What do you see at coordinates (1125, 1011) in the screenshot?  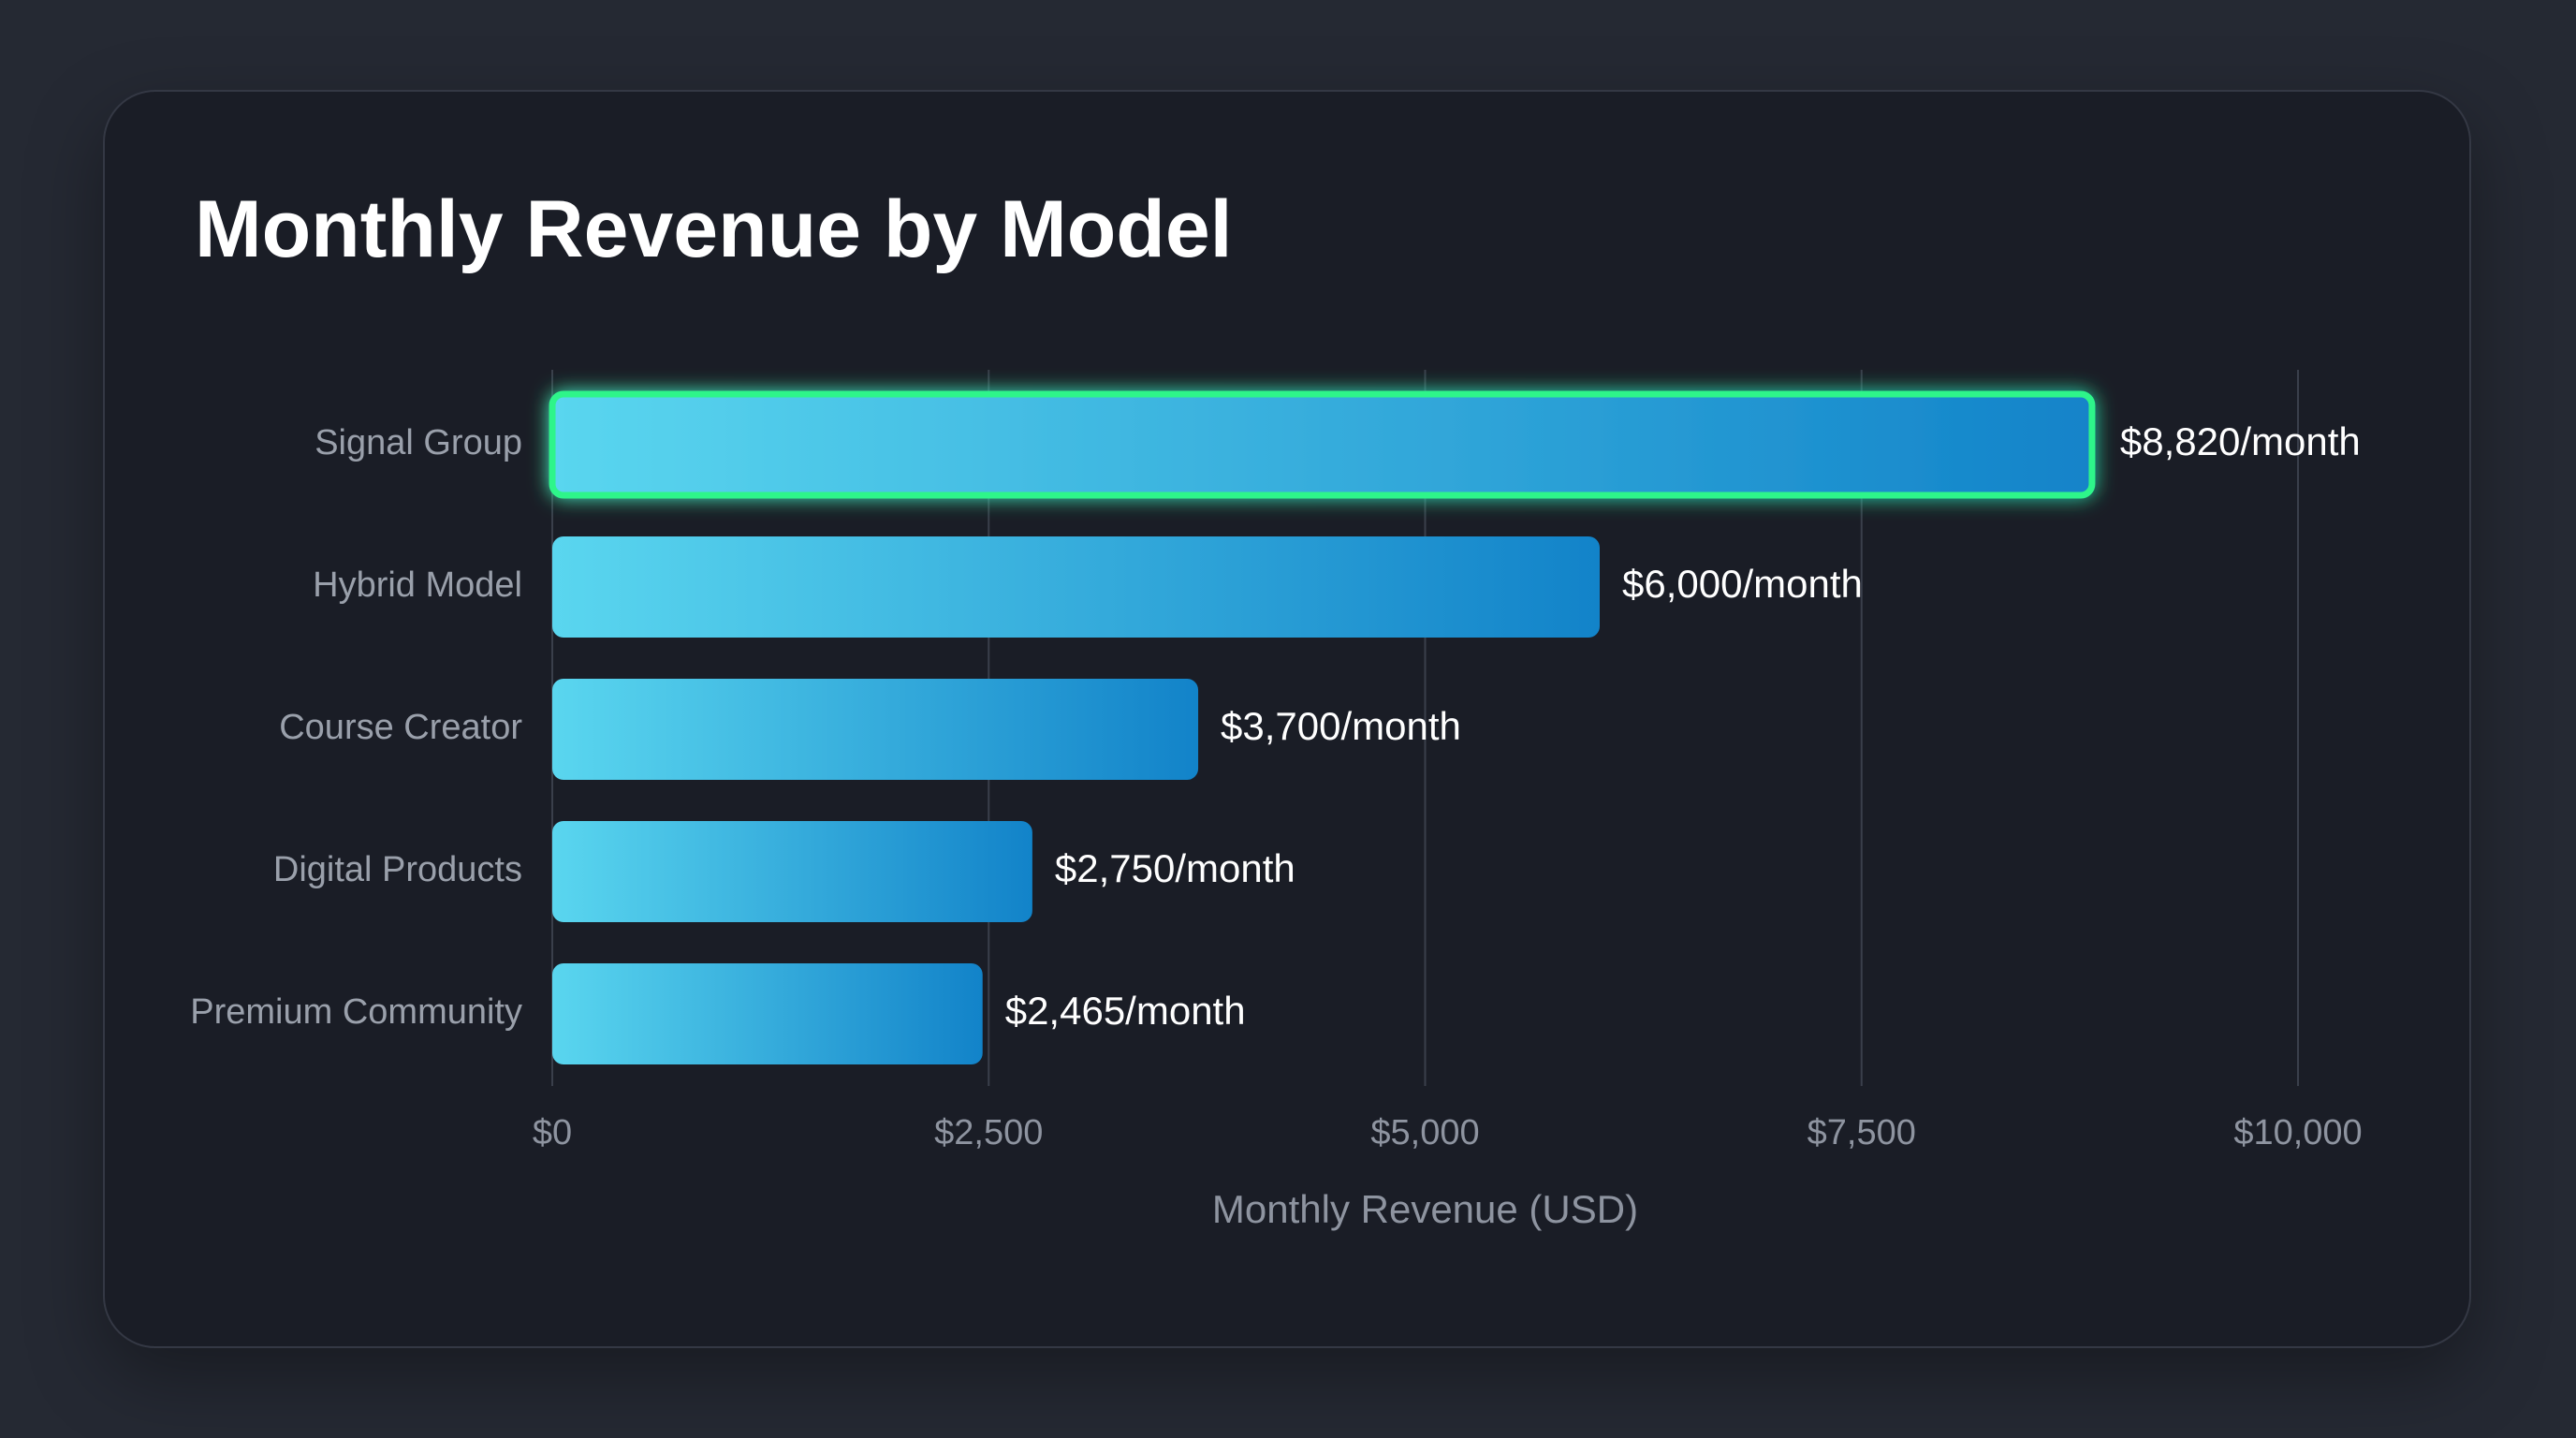 I see `value-label: $2,465/month` at bounding box center [1125, 1011].